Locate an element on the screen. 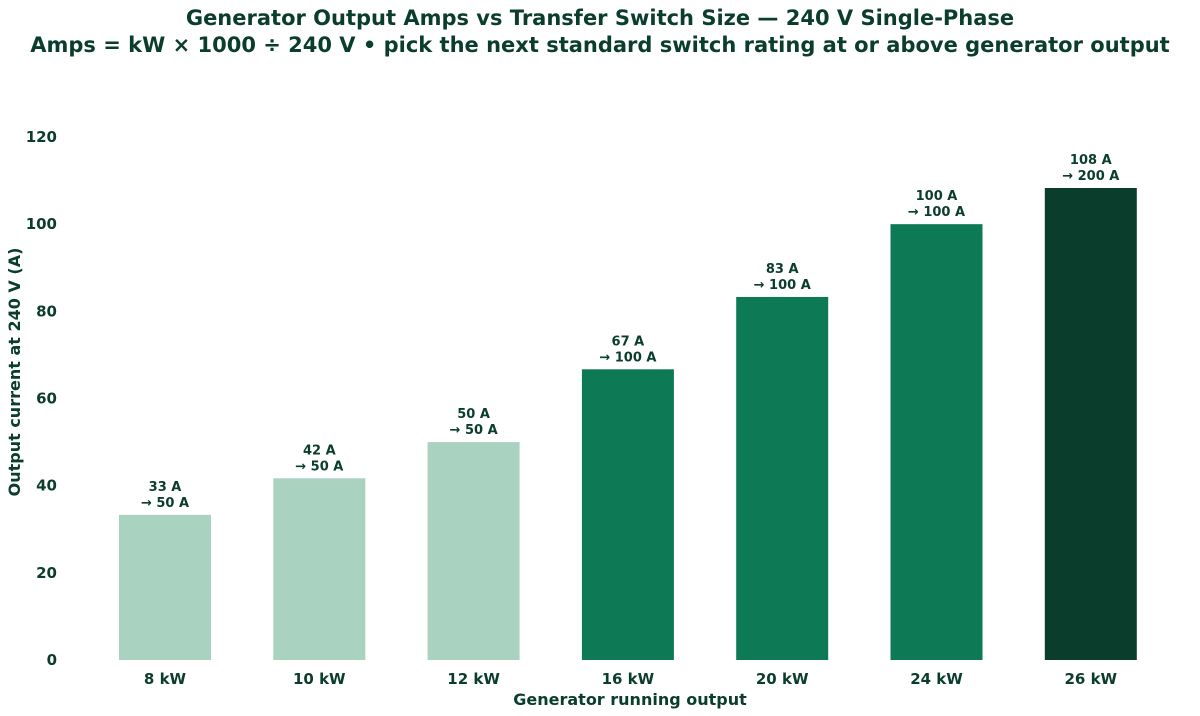  x-tick-label: 26 kW is located at coordinates (1090, 679).